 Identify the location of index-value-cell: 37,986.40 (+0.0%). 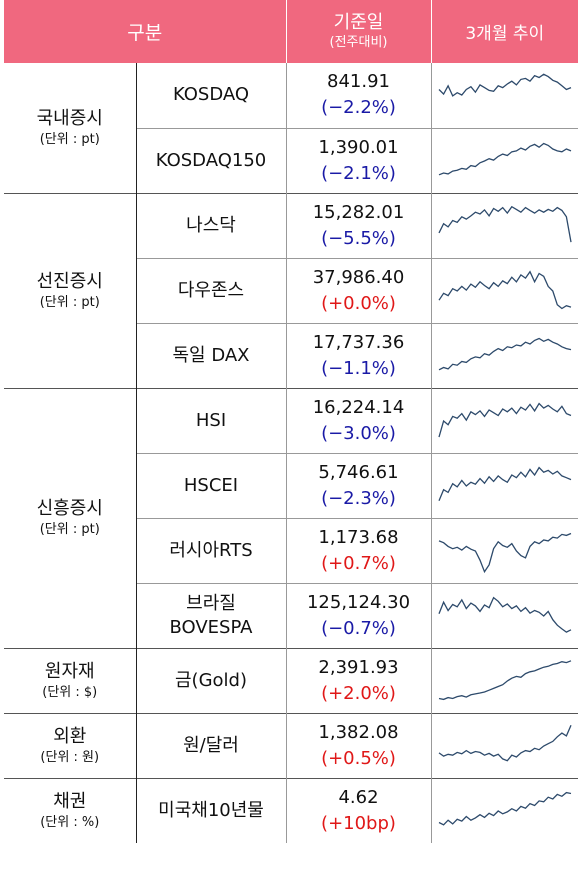
(359, 290).